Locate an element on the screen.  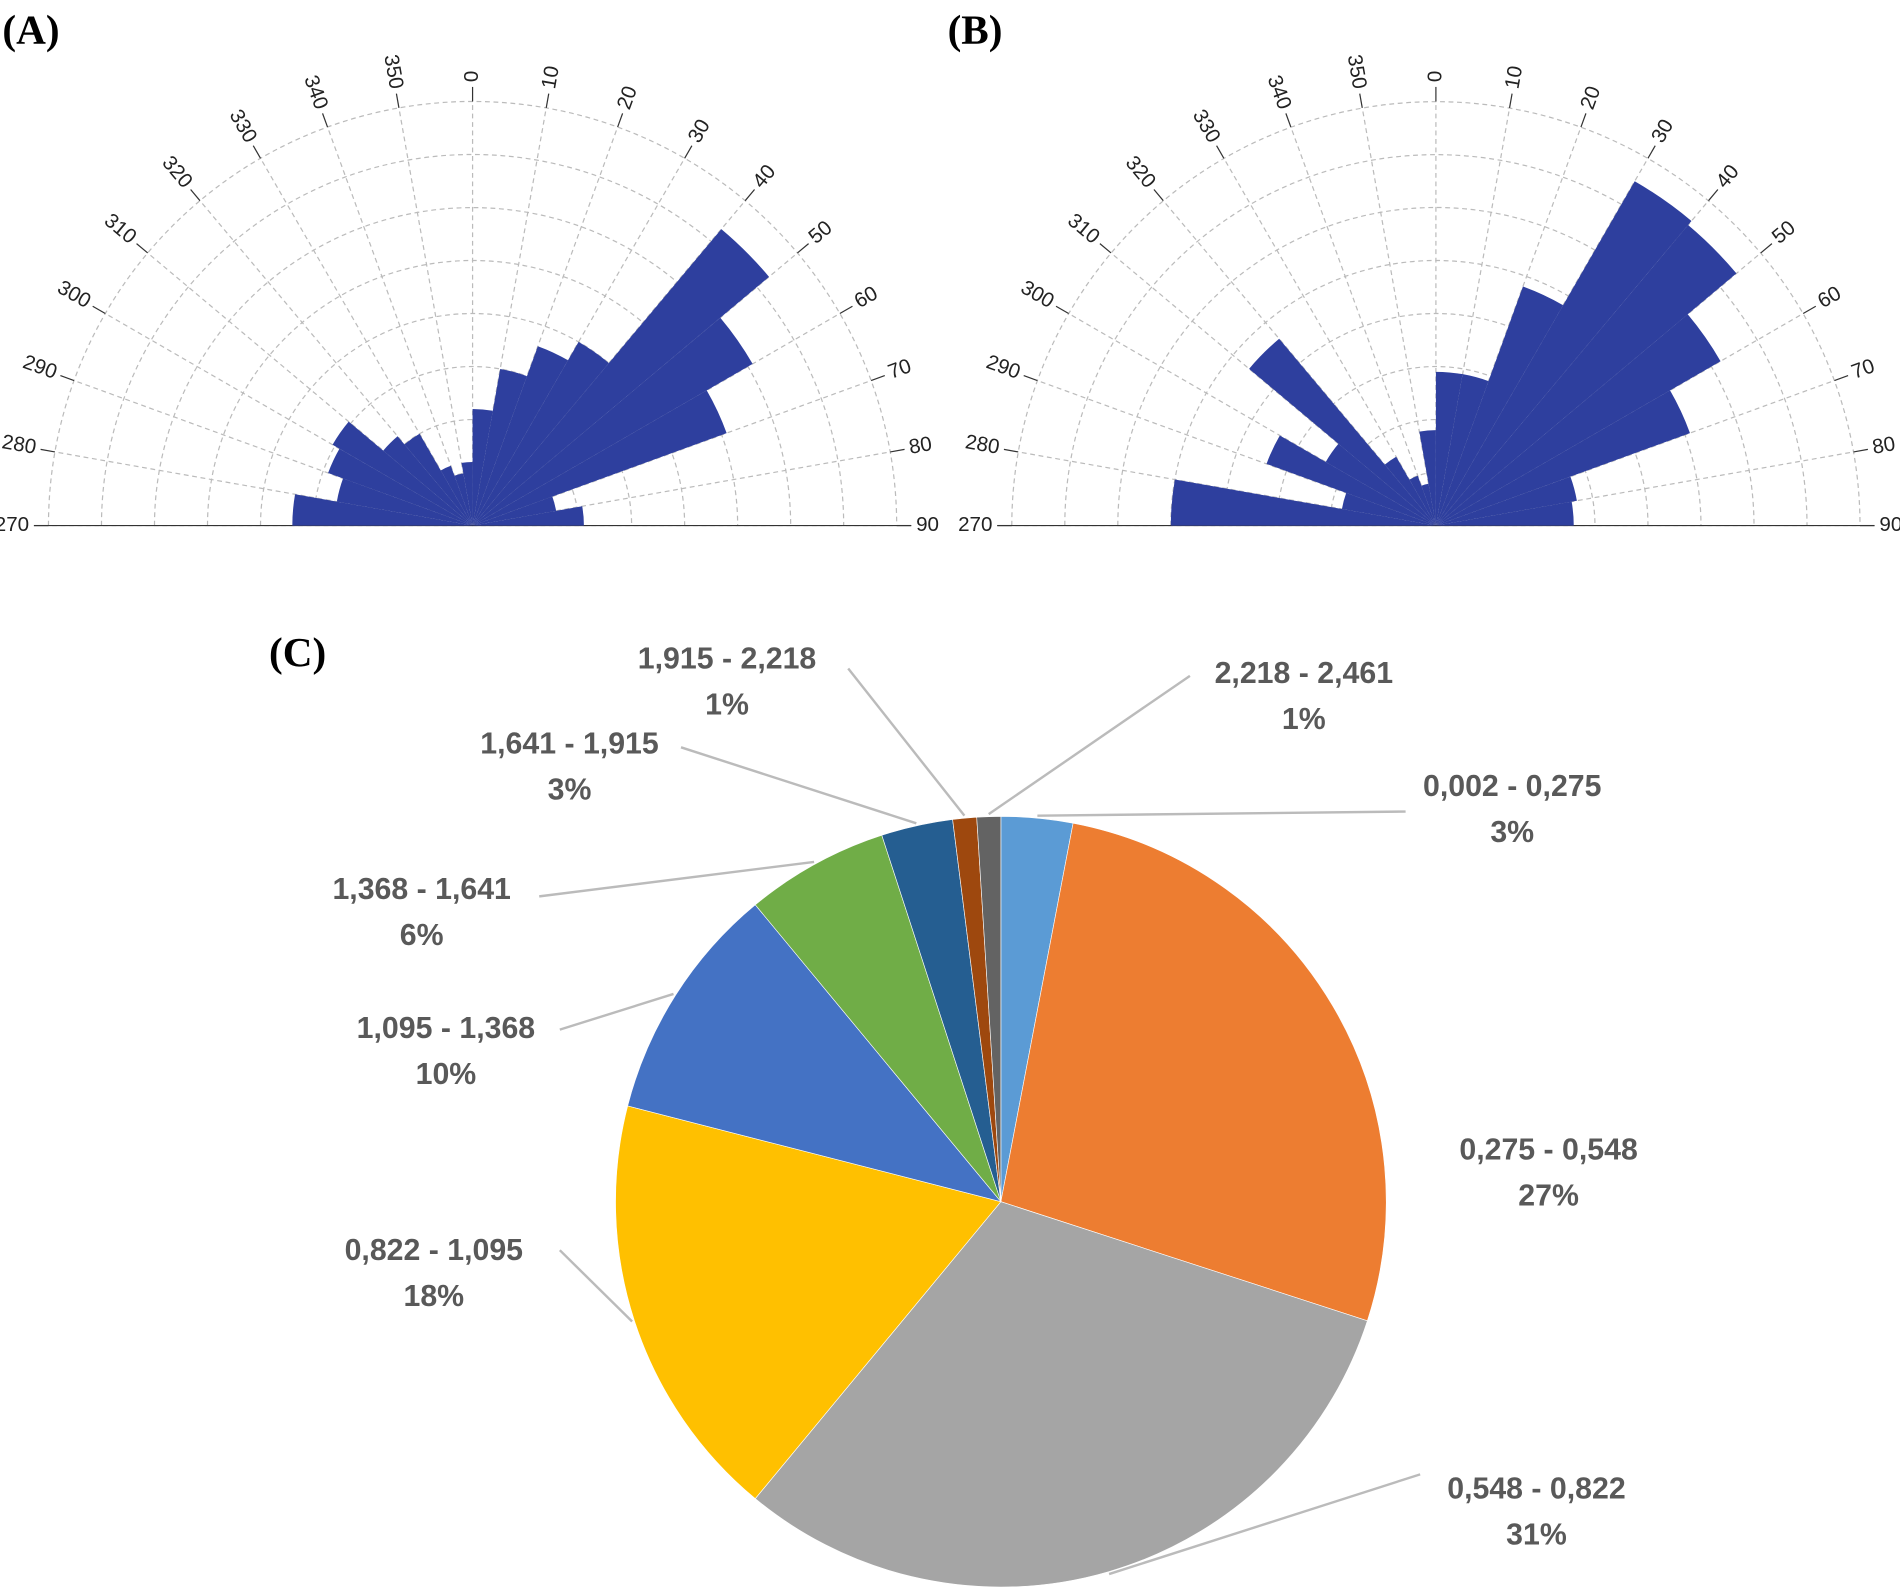
slice-label: 0,002 - 0,275 is located at coordinates (1512, 786).